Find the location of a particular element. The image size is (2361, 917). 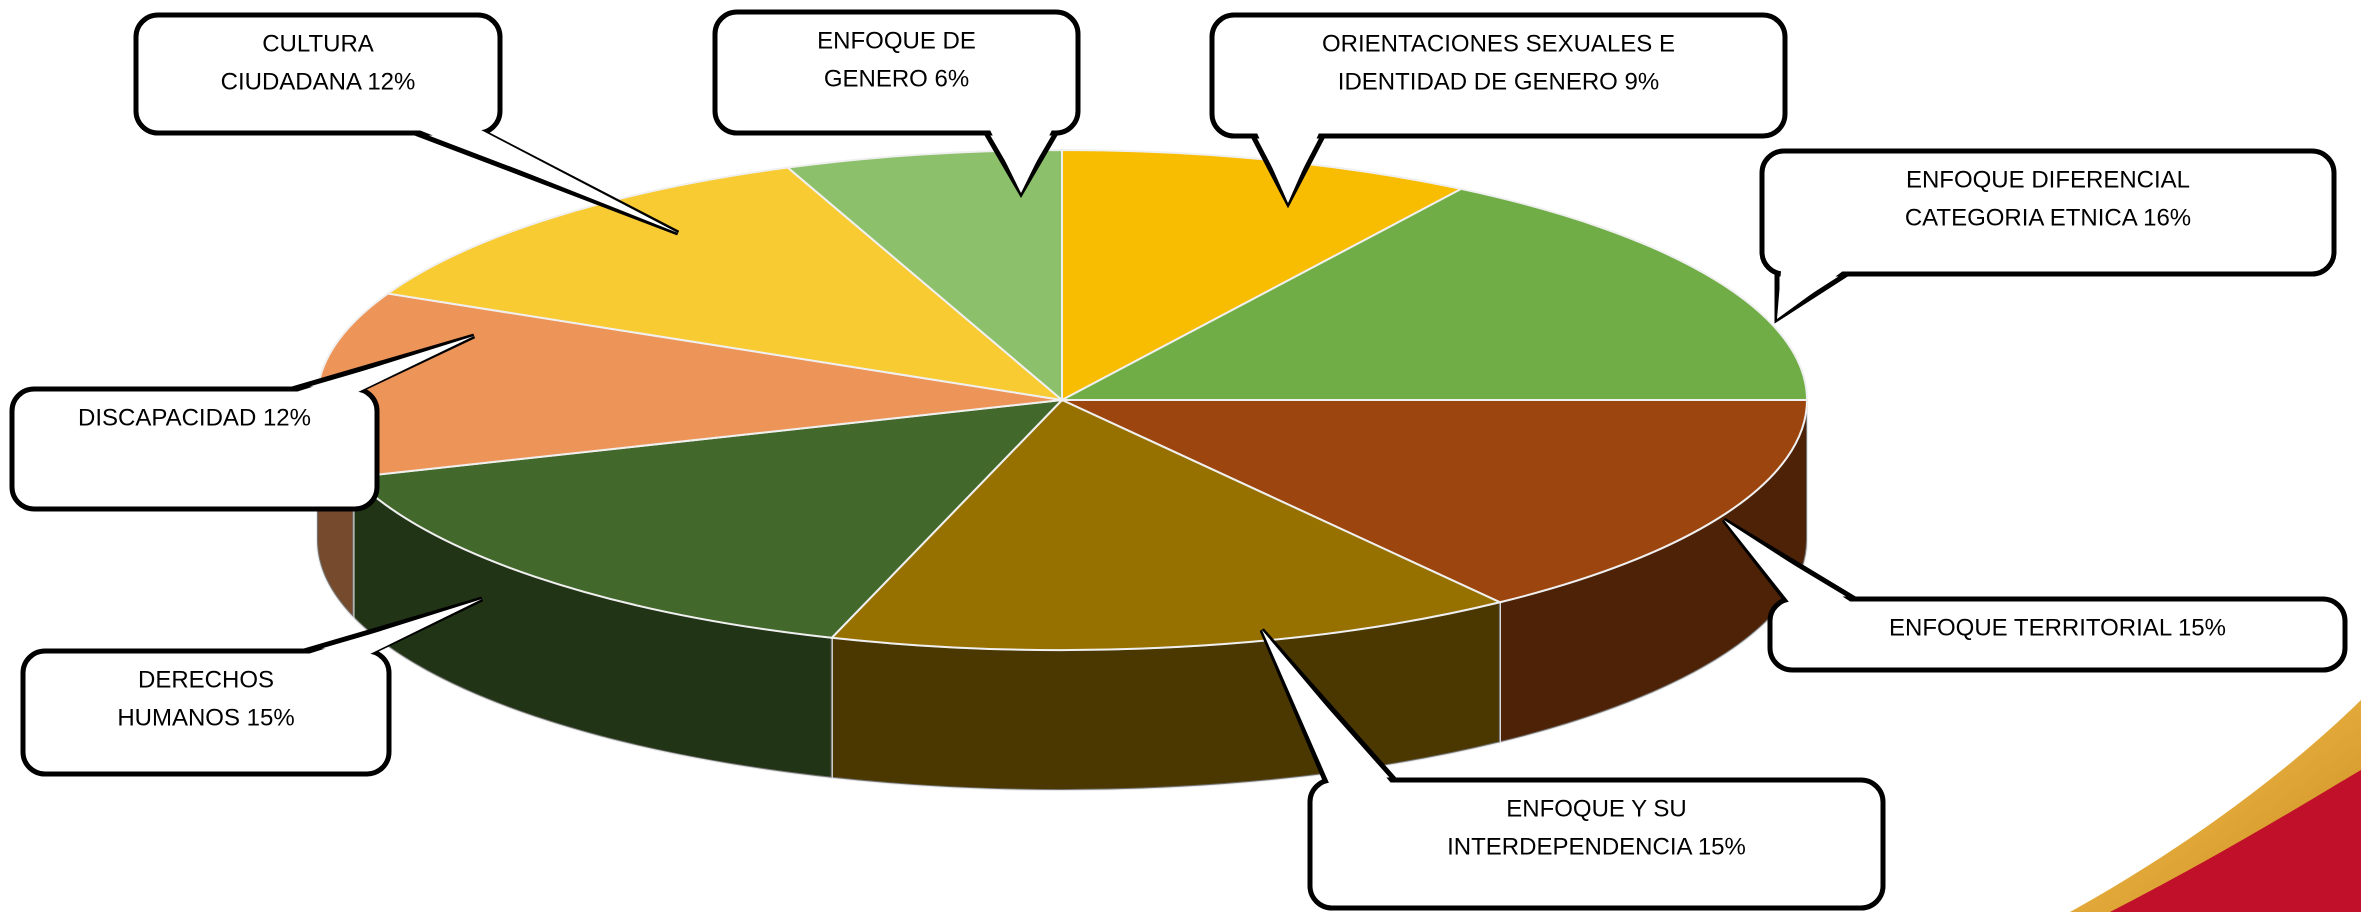

decor-swoosh-red is located at coordinates (2235, 841).